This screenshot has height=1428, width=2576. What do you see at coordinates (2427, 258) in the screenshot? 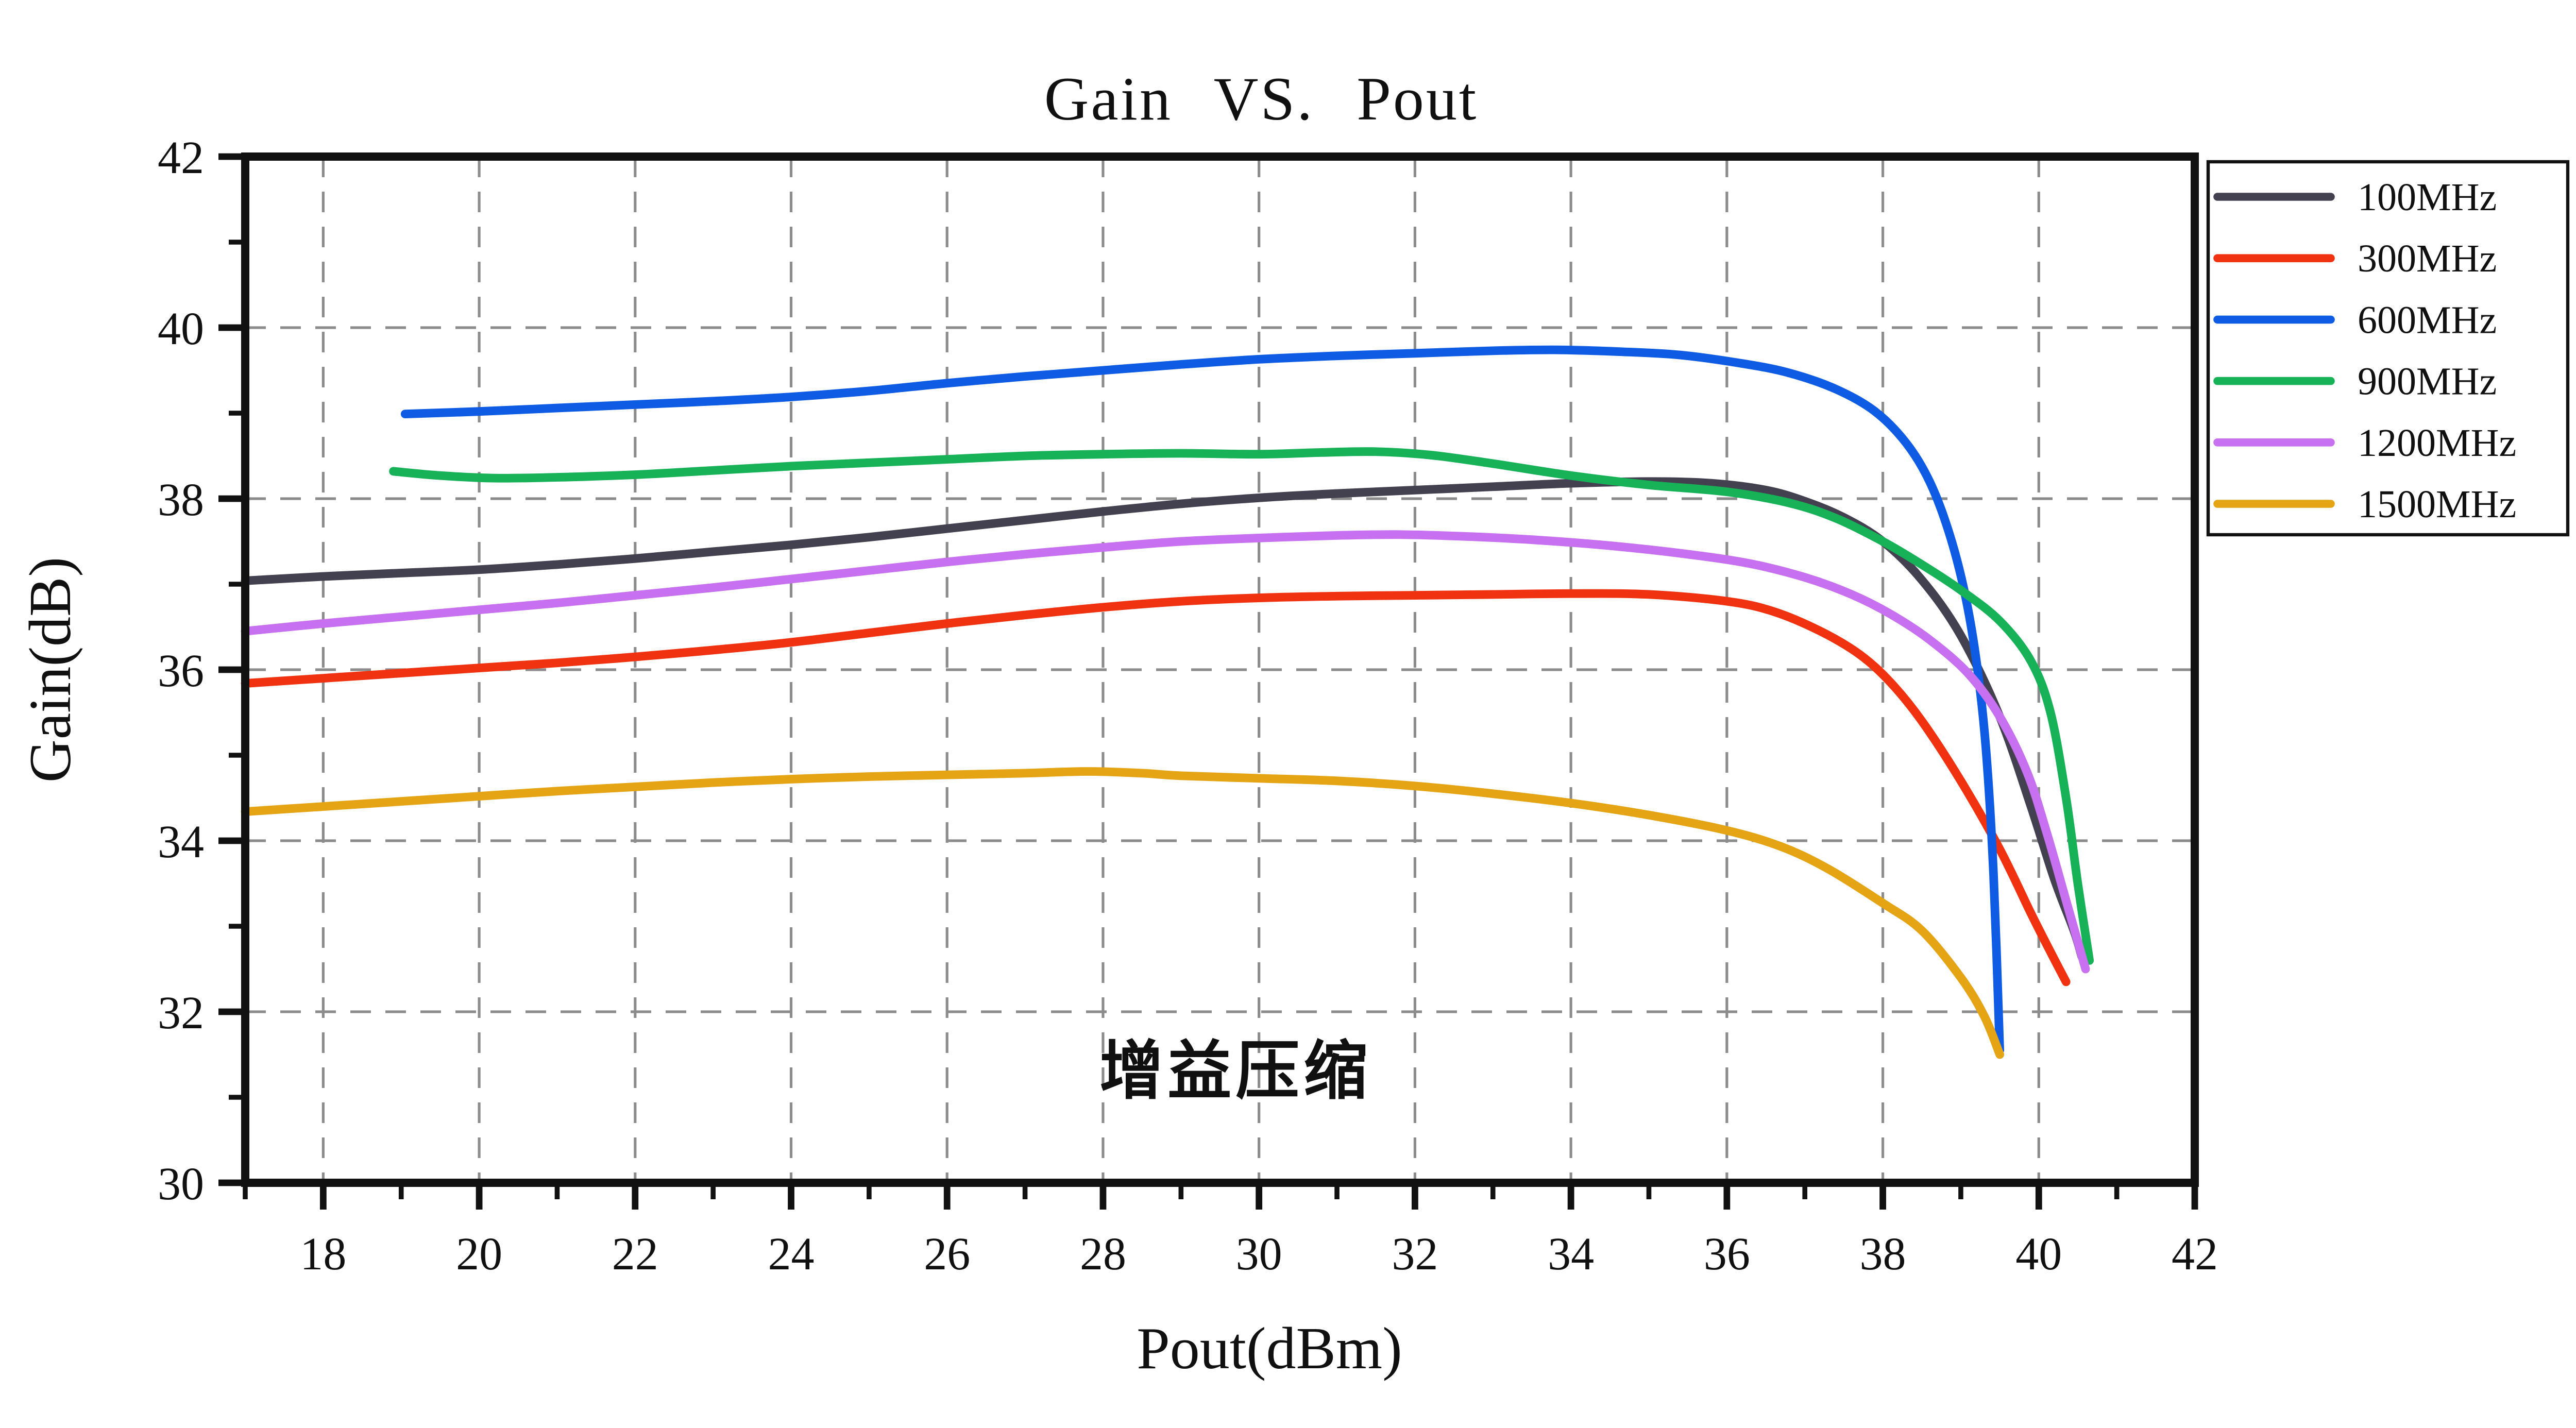
I see `legend-label-300mhz: 300MHz` at bounding box center [2427, 258].